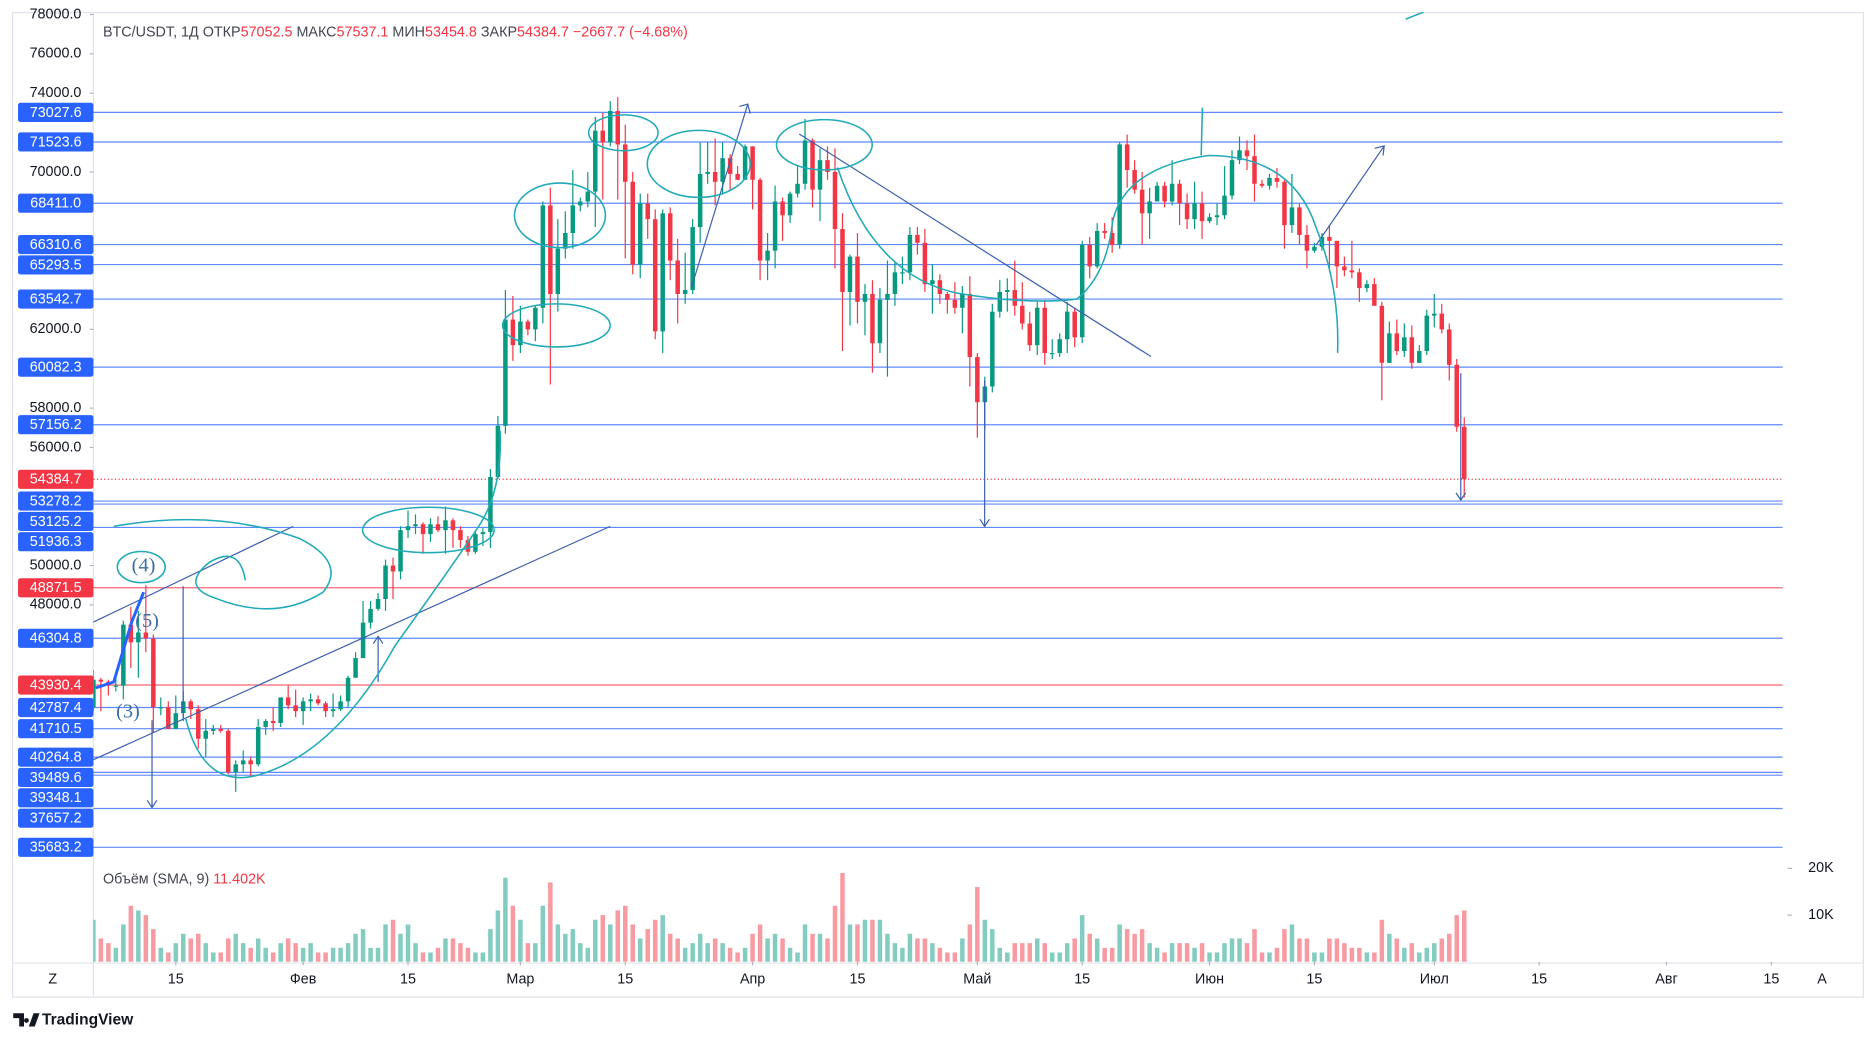 Image resolution: width=1876 pixels, height=1042 pixels. Describe the element at coordinates (1434, 980) in the screenshot. I see `x-tick-label: Июл` at that location.